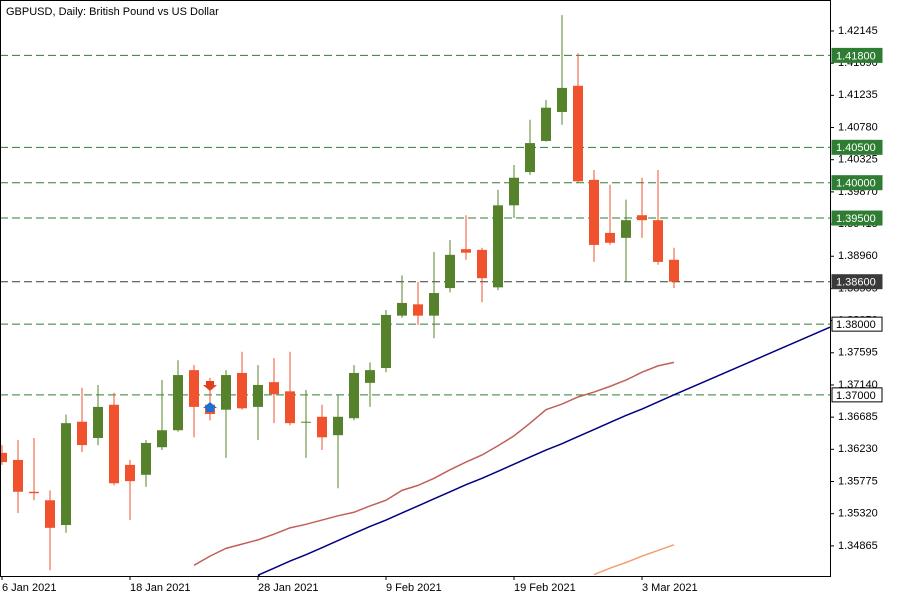 The height and width of the screenshot is (600, 900). Describe the element at coordinates (858, 256) in the screenshot. I see `y-tick-label: 1.38960` at that location.